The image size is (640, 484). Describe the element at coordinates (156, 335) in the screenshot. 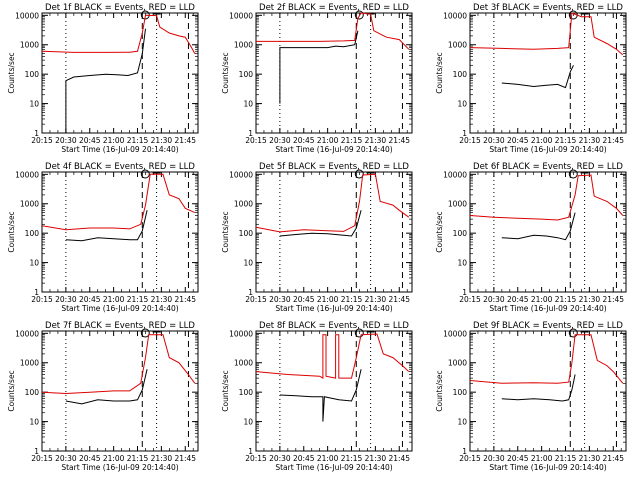

I see `event-marker-bracket` at that location.